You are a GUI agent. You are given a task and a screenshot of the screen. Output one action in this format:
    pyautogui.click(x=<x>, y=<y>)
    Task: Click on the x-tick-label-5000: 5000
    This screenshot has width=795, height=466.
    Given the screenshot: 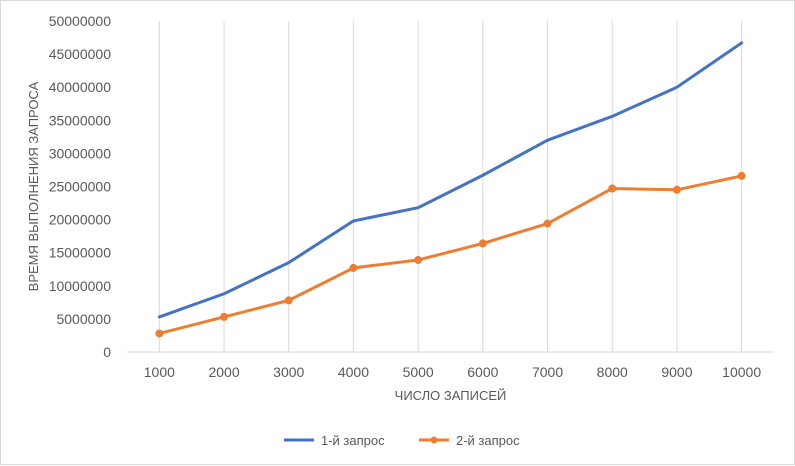 What is the action you would take?
    pyautogui.click(x=418, y=372)
    